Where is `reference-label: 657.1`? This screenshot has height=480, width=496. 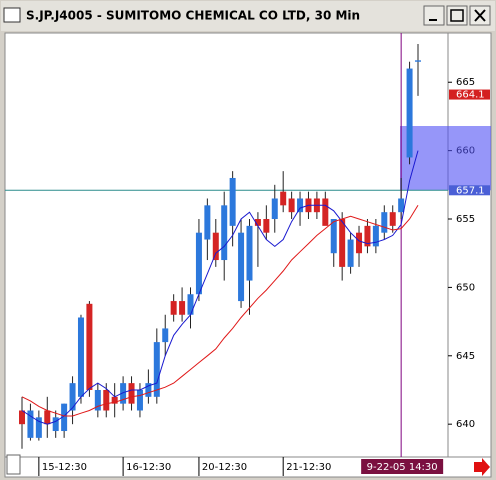
reference-label: 657.1 is located at coordinates (470, 190).